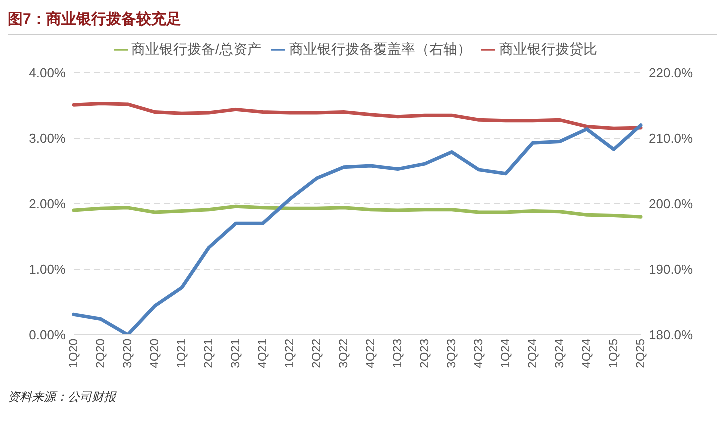 This screenshot has height=431, width=725. I want to click on x-tick-label: 3Q21, so click(235, 353).